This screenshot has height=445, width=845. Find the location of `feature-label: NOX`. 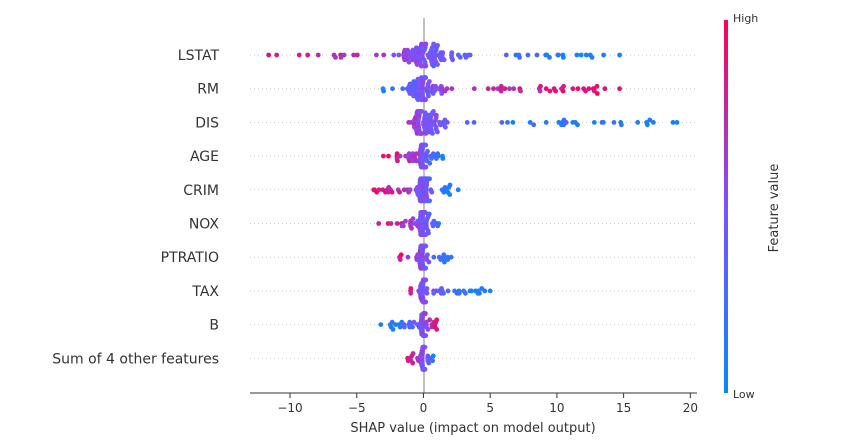

feature-label: NOX is located at coordinates (204, 225).